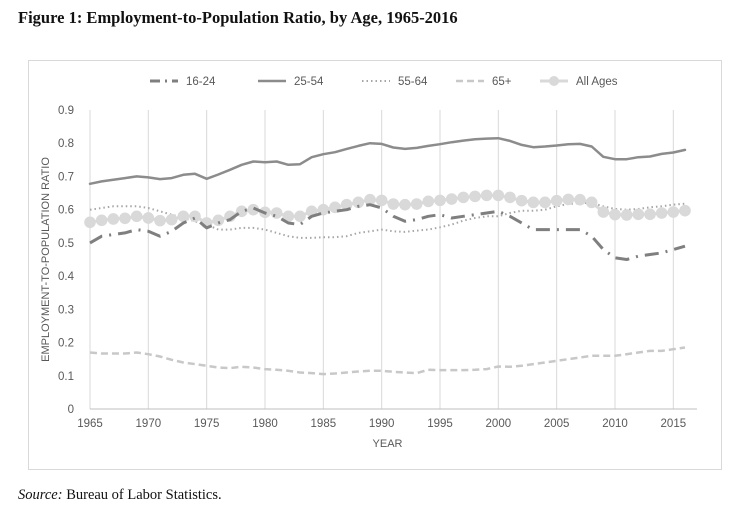 The width and height of the screenshot is (749, 516). I want to click on source-label: Source:, so click(40, 495).